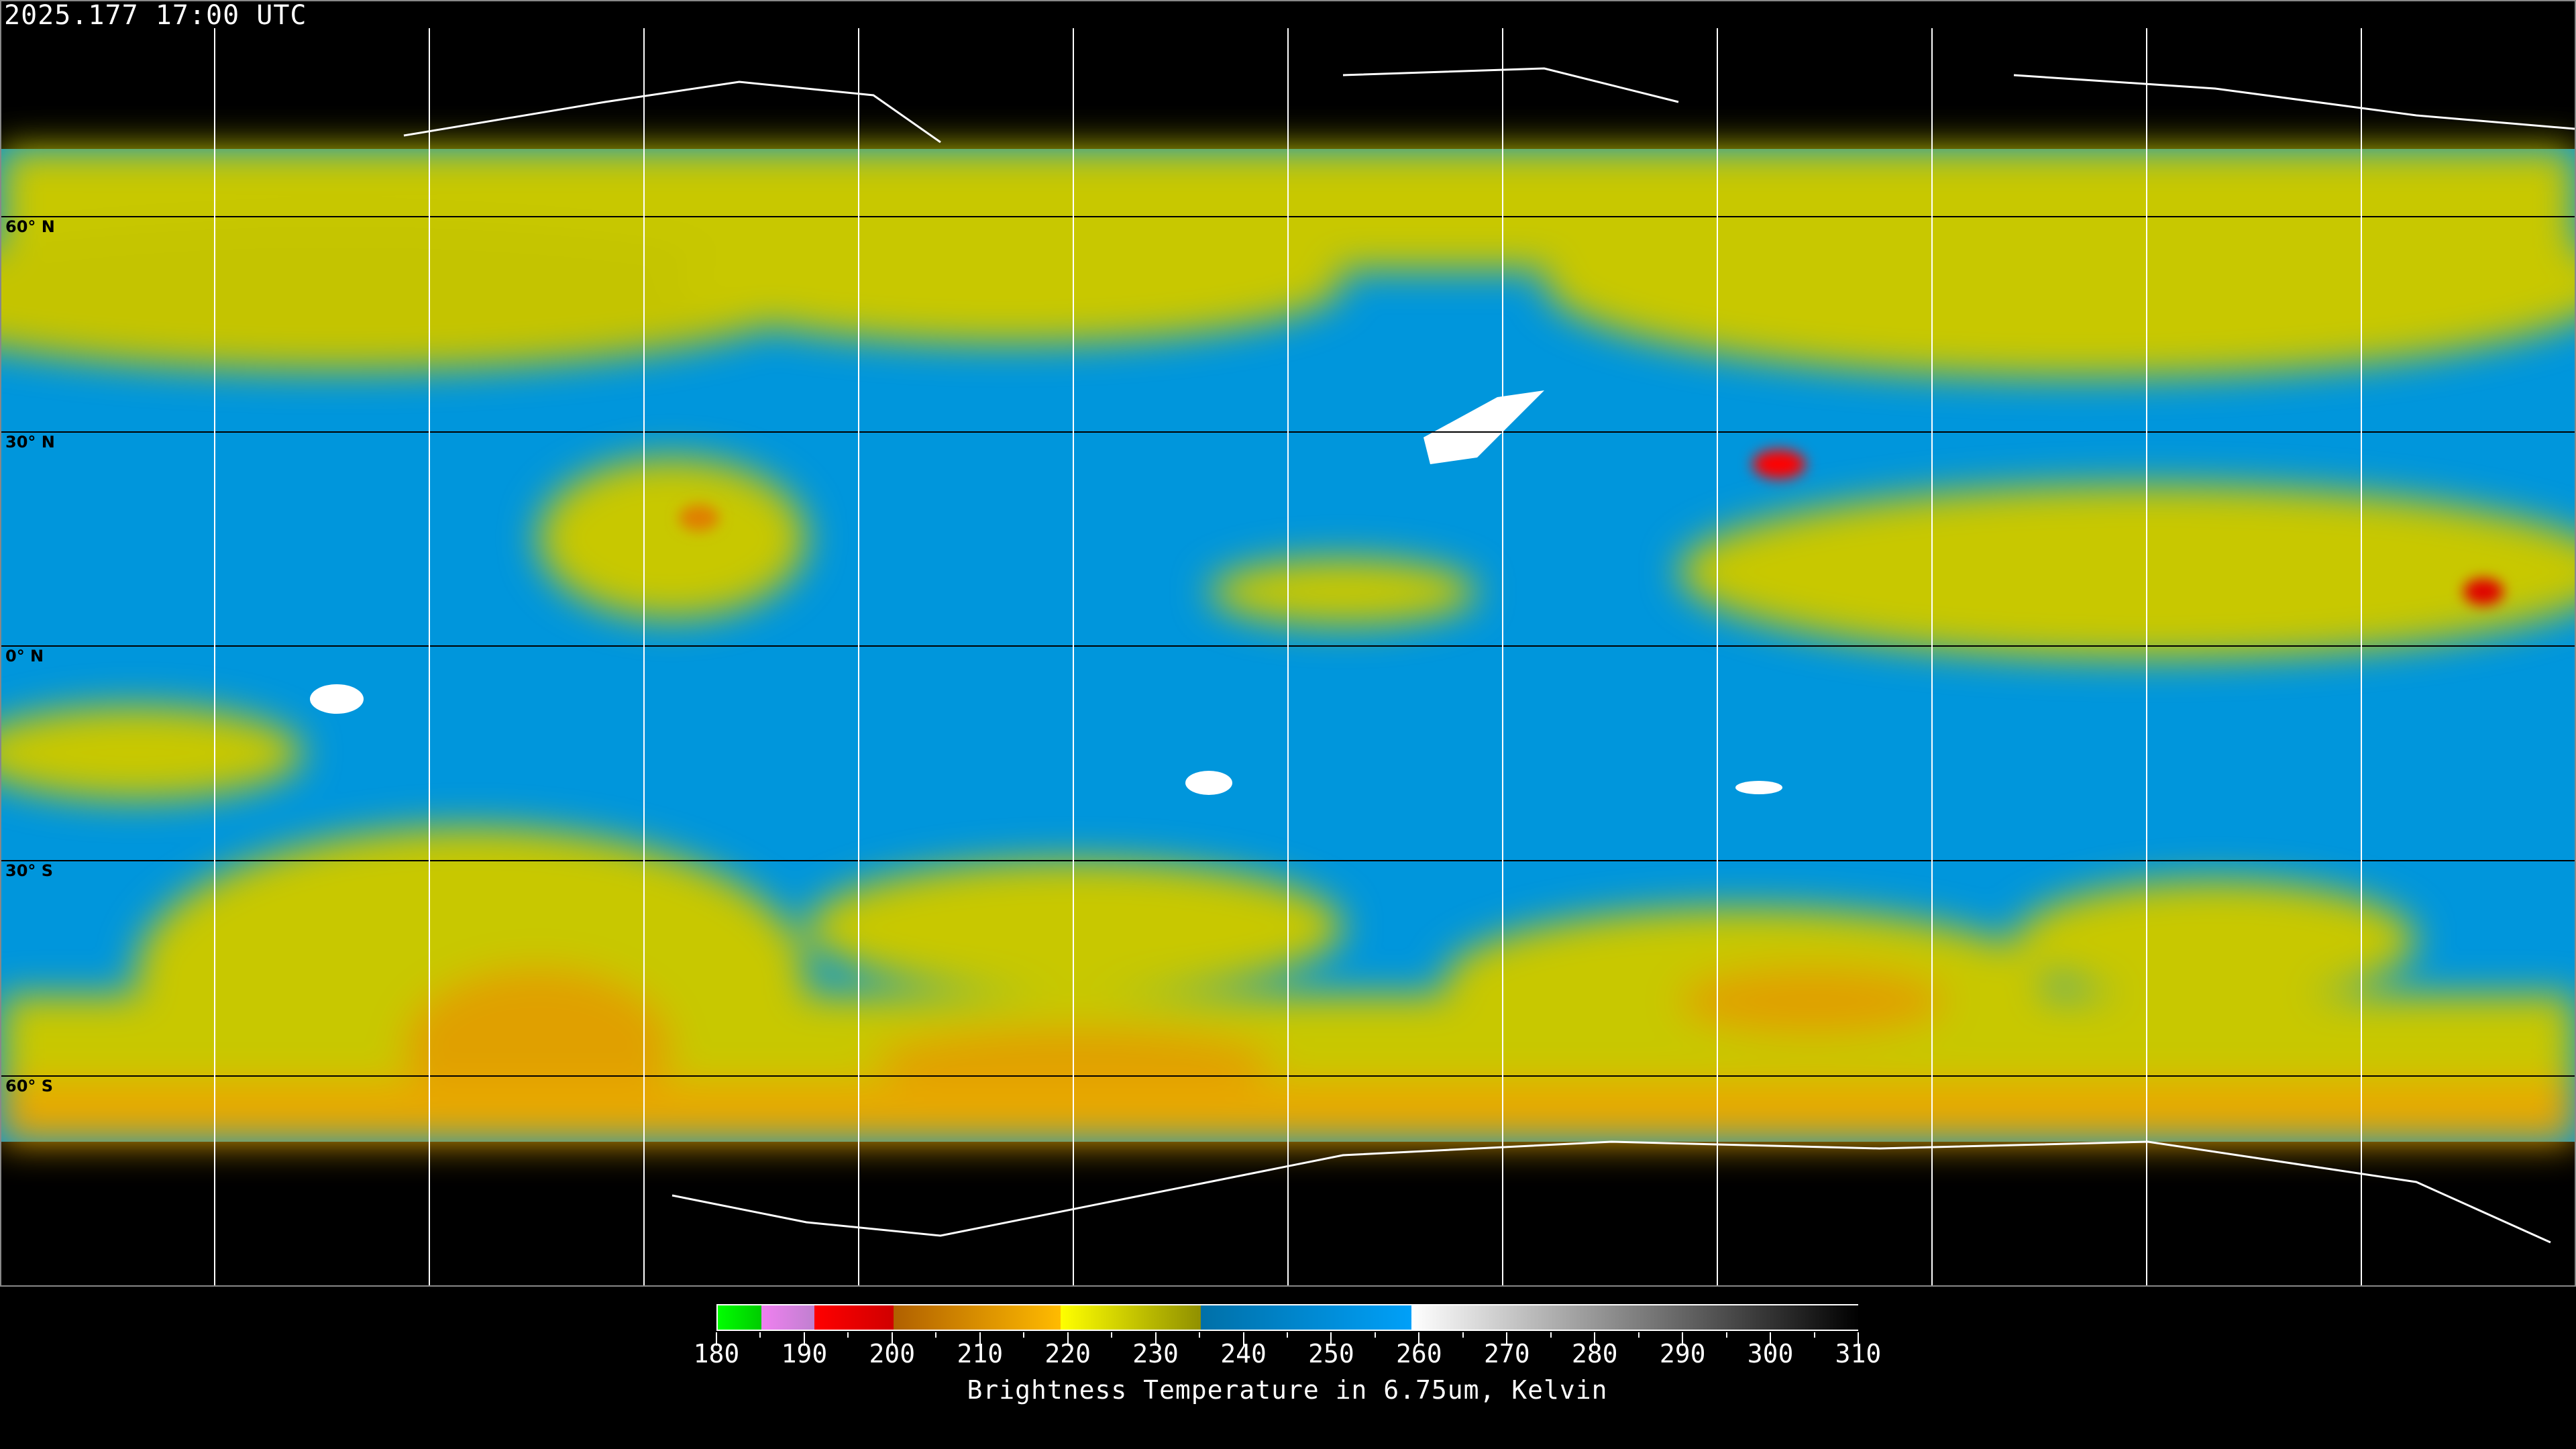 The height and width of the screenshot is (1449, 2576). What do you see at coordinates (1770, 1353) in the screenshot?
I see `colorbar-tick-label: 300` at bounding box center [1770, 1353].